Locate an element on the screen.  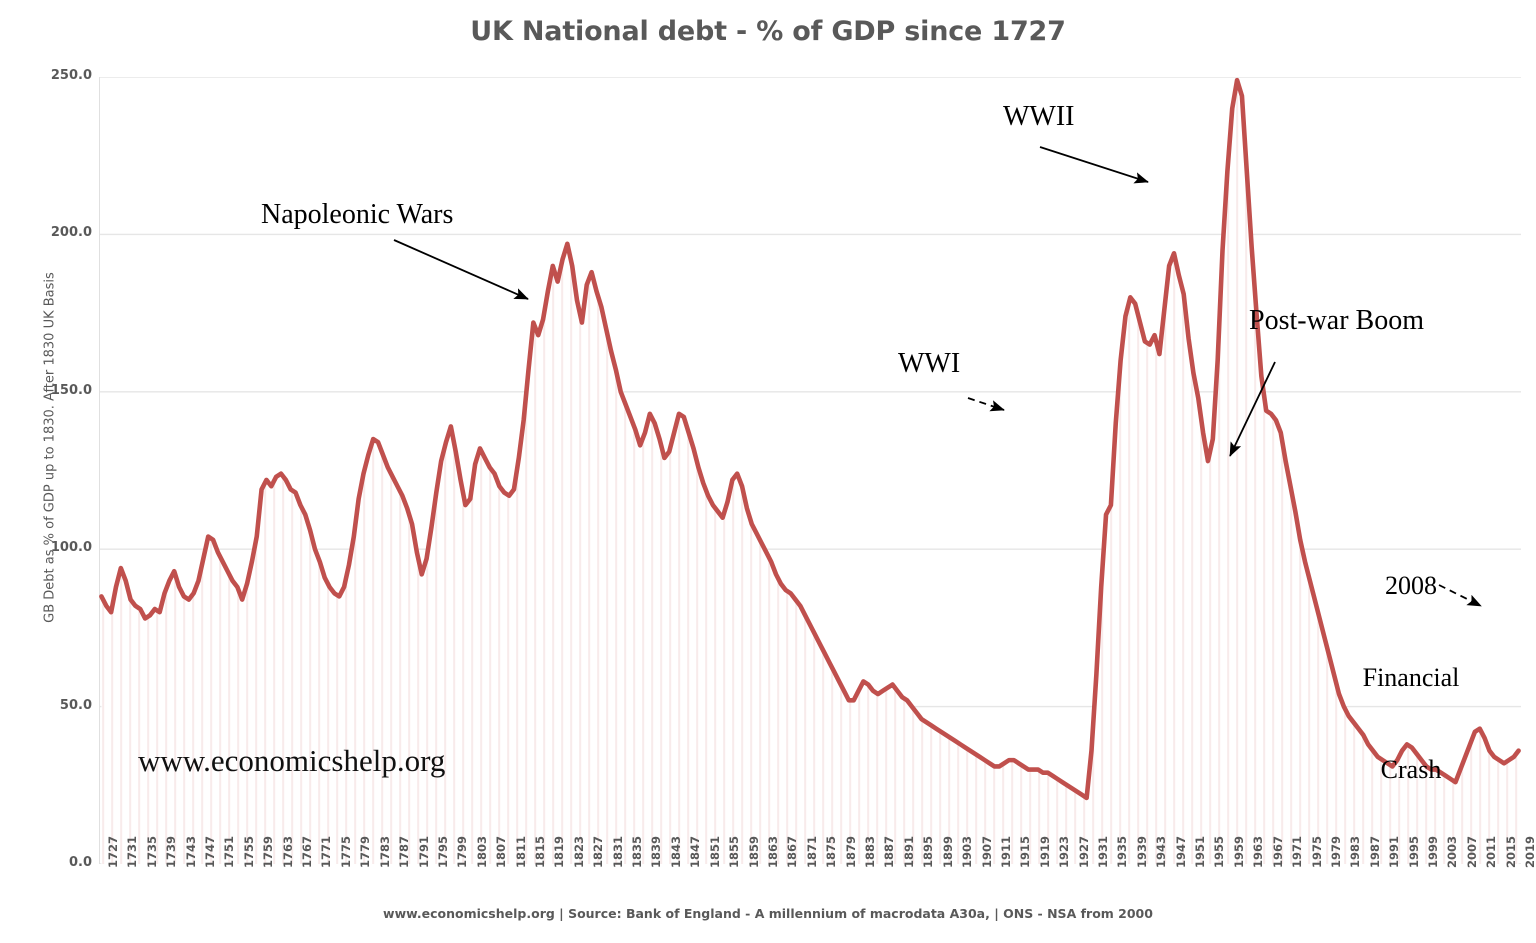
x-axis-tick-label: 1811 is located at coordinates (521, 852).